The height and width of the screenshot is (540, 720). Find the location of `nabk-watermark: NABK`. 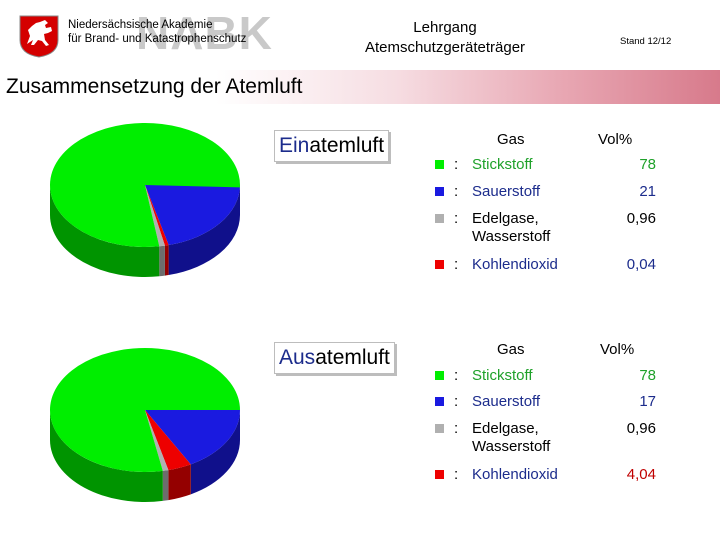

nabk-watermark: NABK is located at coordinates (204, 33).